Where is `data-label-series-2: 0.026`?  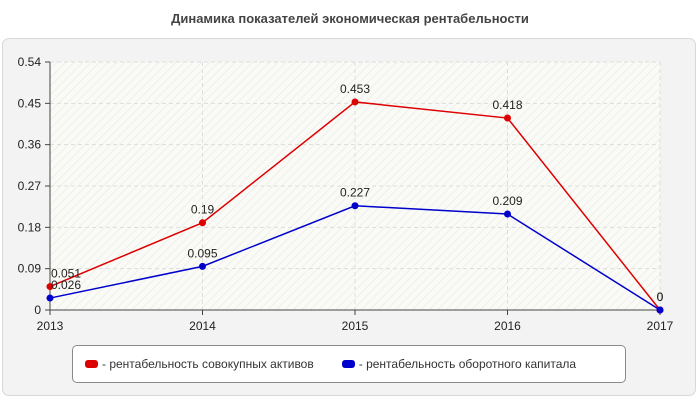 data-label-series-2: 0.026 is located at coordinates (66, 285).